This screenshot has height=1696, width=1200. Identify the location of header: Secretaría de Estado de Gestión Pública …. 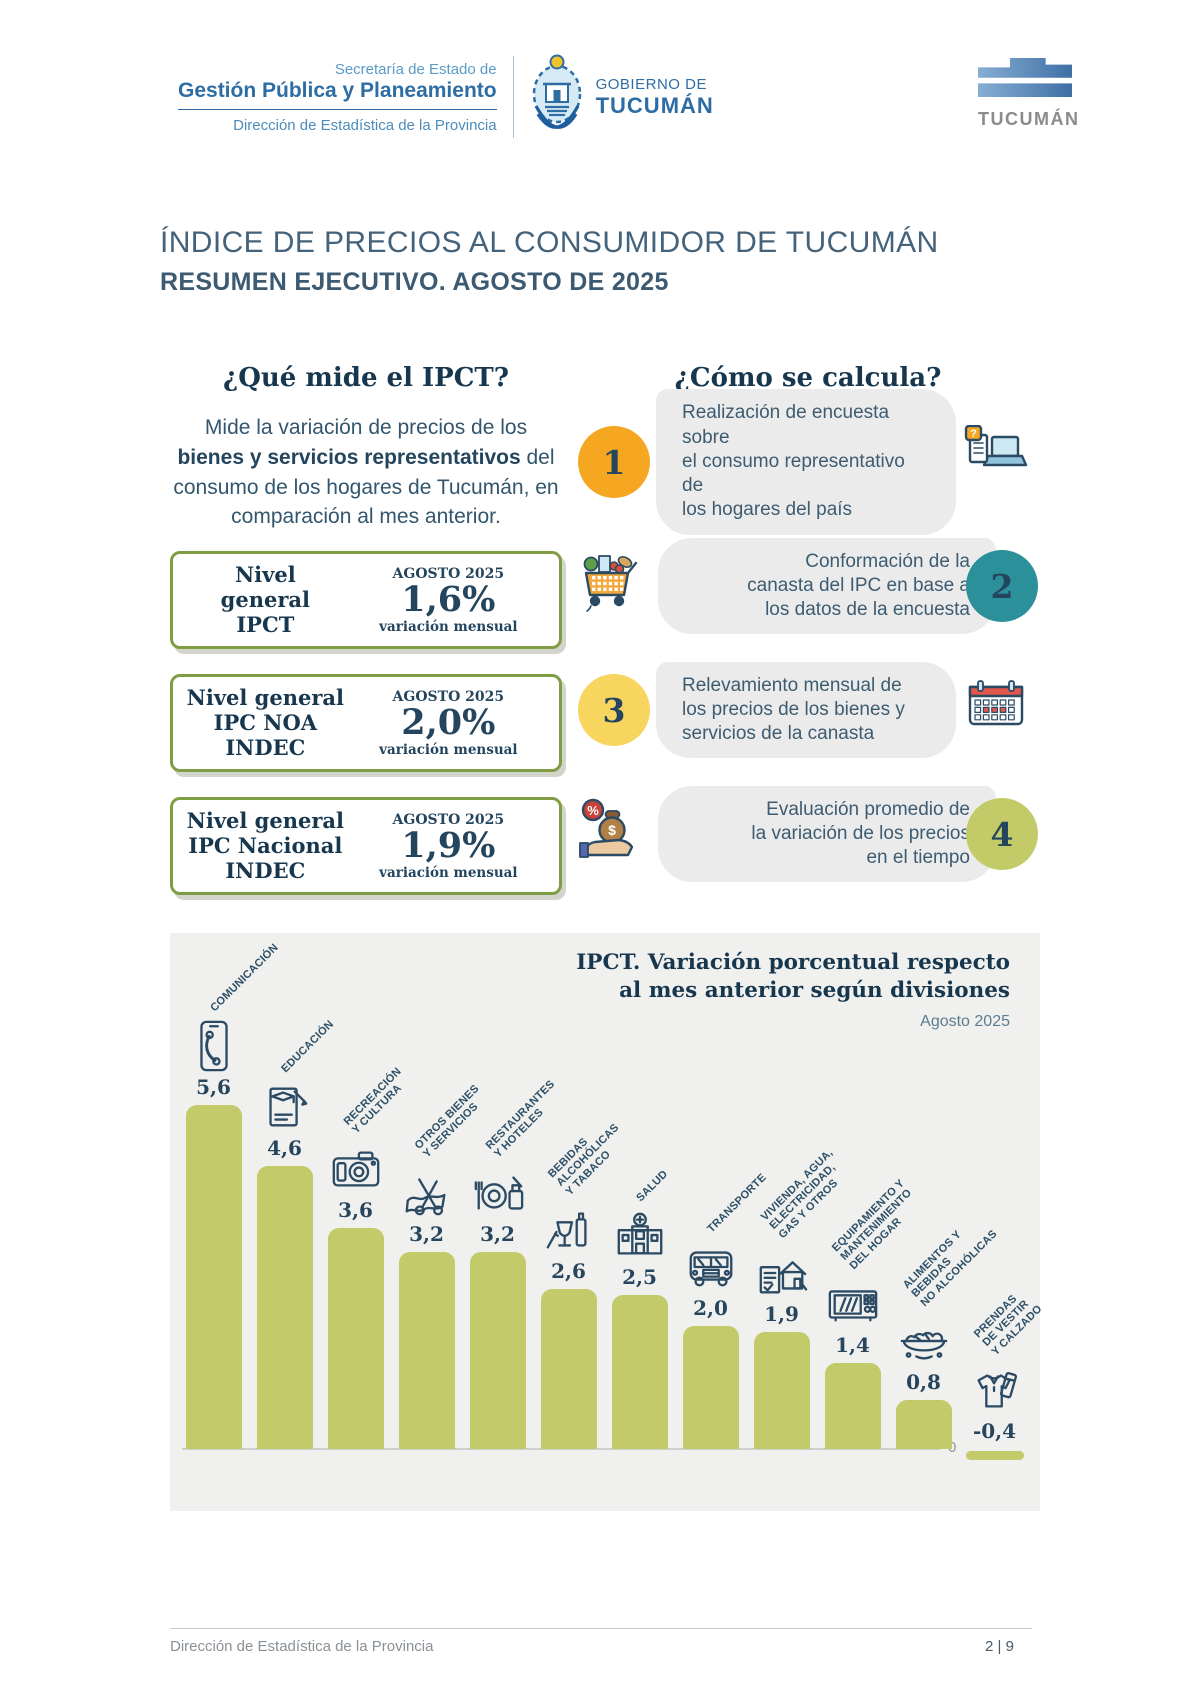
(446, 97).